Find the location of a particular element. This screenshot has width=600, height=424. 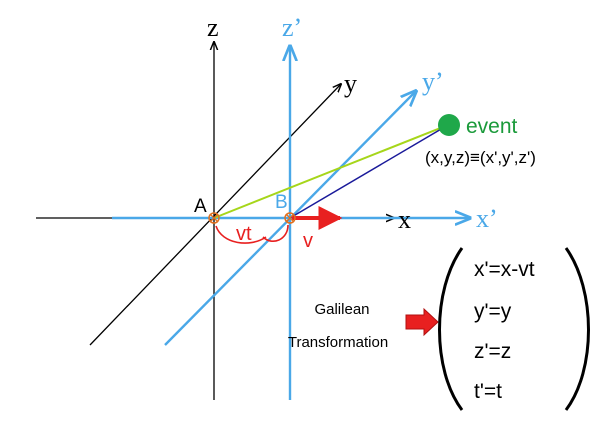

x-prime-axis-label: x’ is located at coordinates (487, 218).